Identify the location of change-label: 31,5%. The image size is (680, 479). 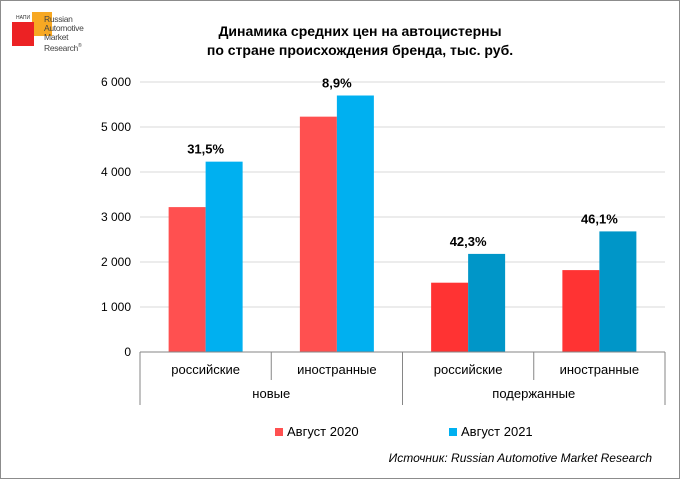
(205, 149).